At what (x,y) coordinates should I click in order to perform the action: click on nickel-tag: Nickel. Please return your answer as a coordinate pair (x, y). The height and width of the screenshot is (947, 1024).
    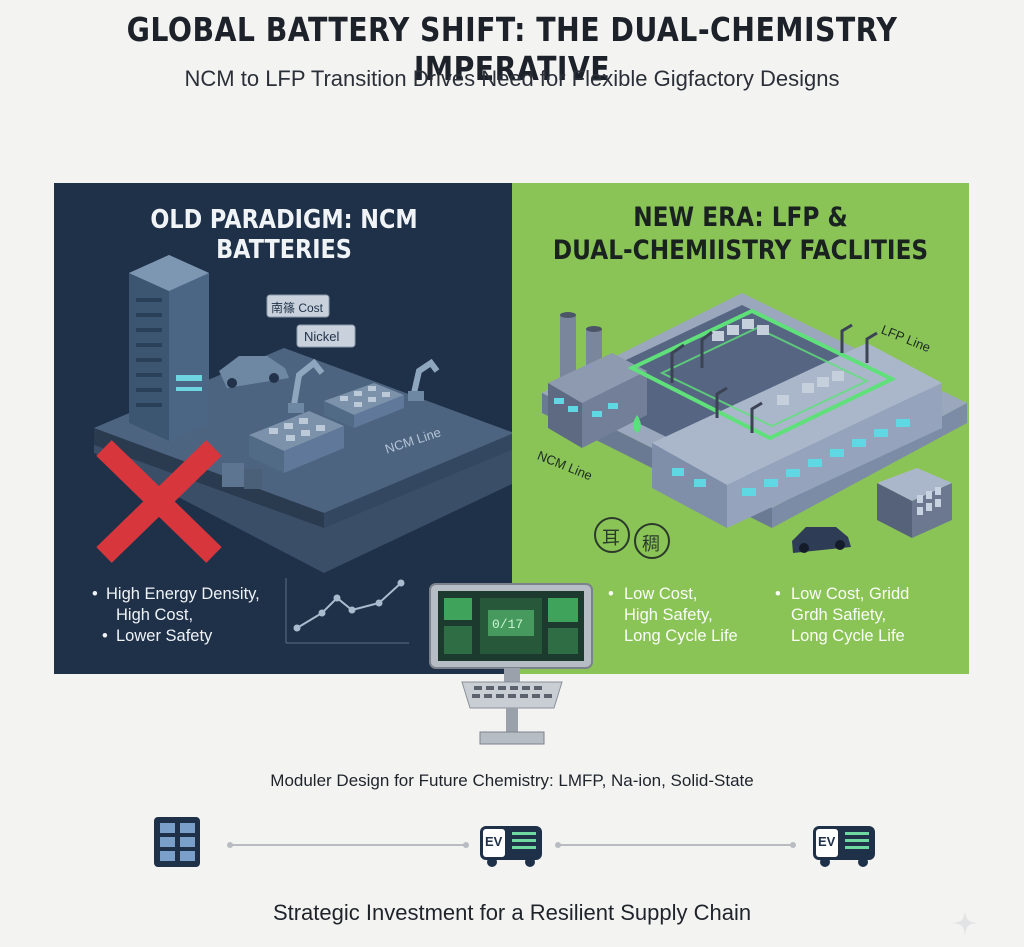
    Looking at the image, I should click on (322, 336).